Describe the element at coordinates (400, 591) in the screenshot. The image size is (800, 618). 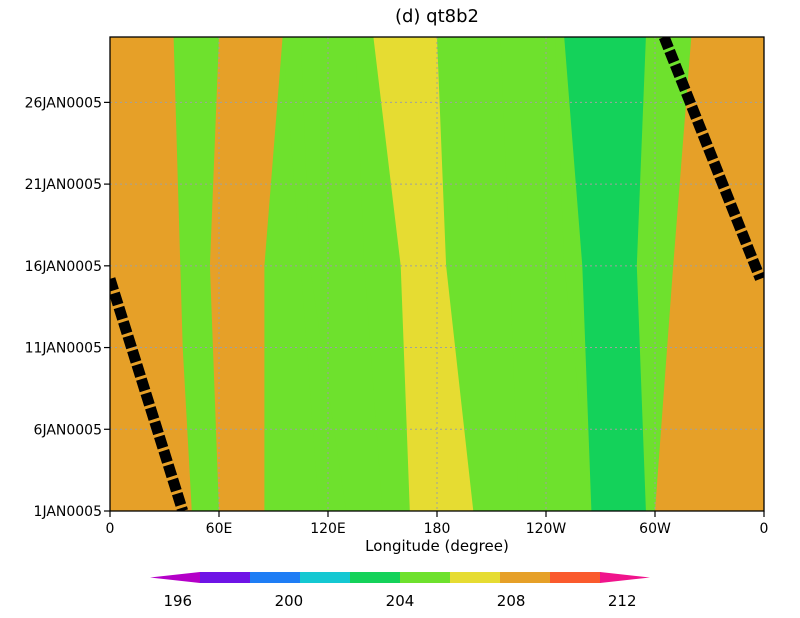
I see `colorbar: 196 200 204 208 212` at that location.